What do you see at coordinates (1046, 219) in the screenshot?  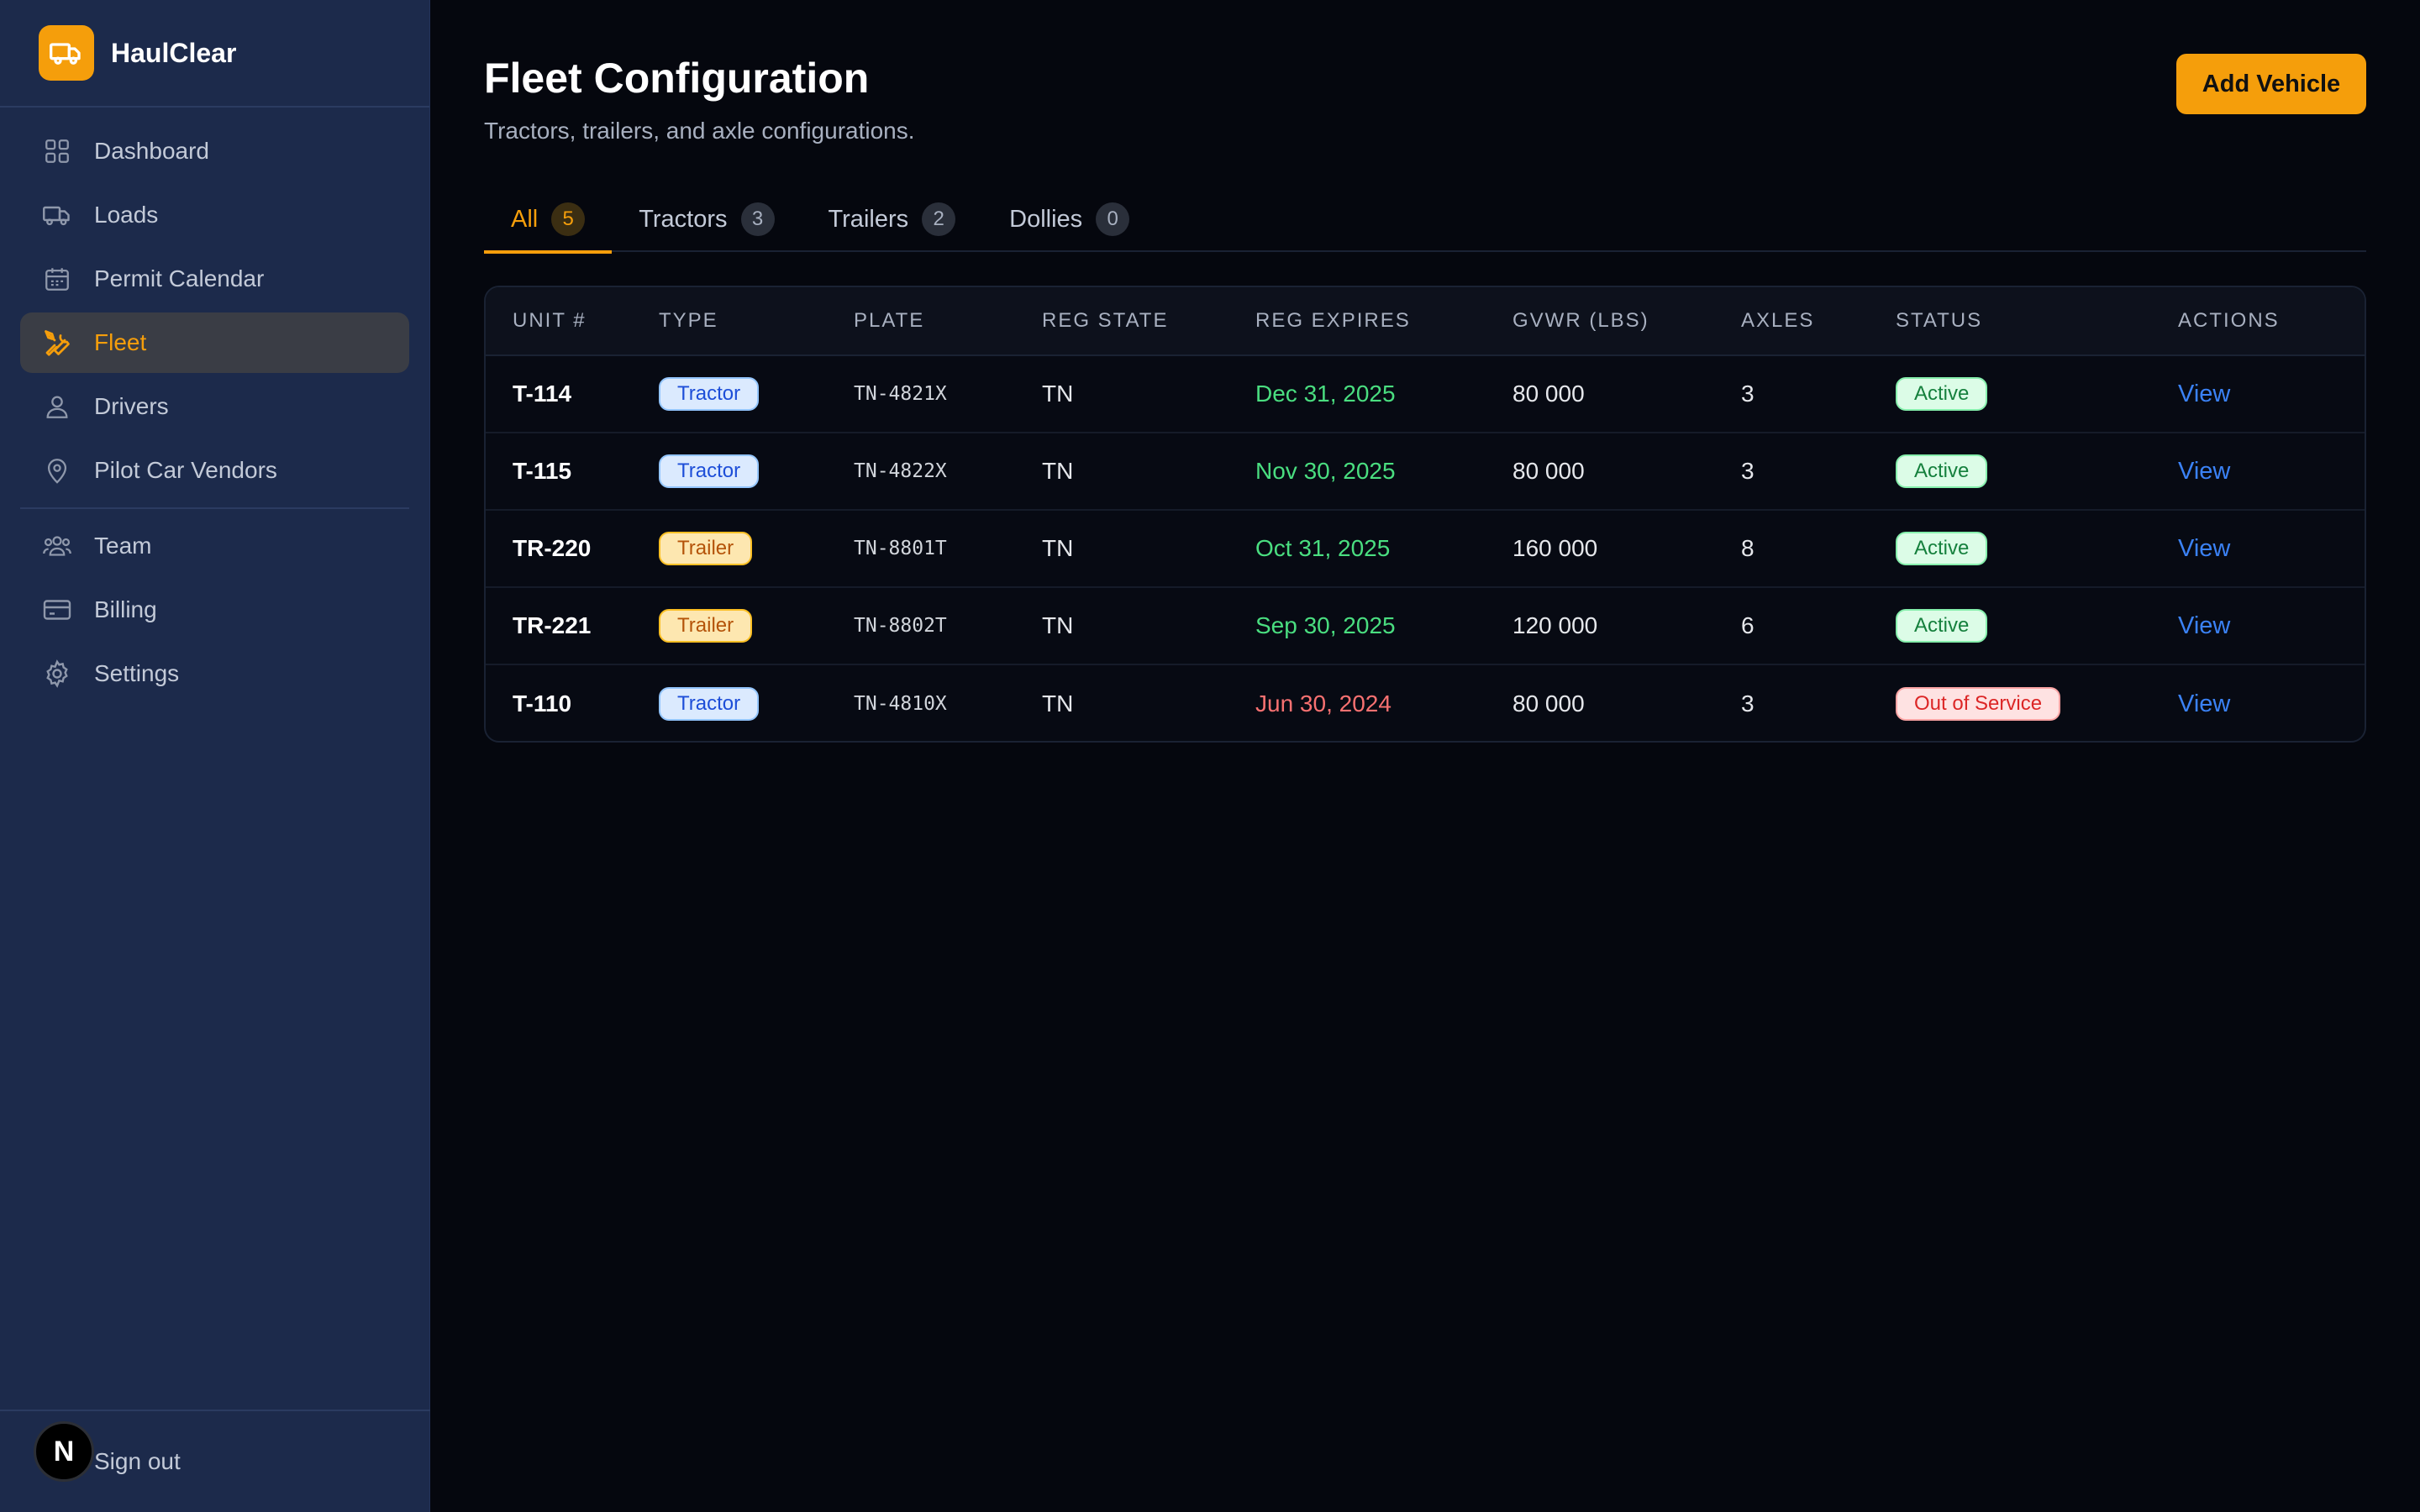 I see `tab-label: Dollies` at bounding box center [1046, 219].